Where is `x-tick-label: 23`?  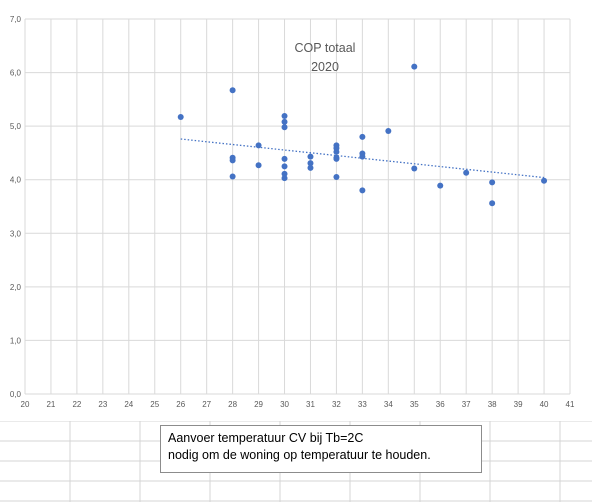 x-tick-label: 23 is located at coordinates (102, 404).